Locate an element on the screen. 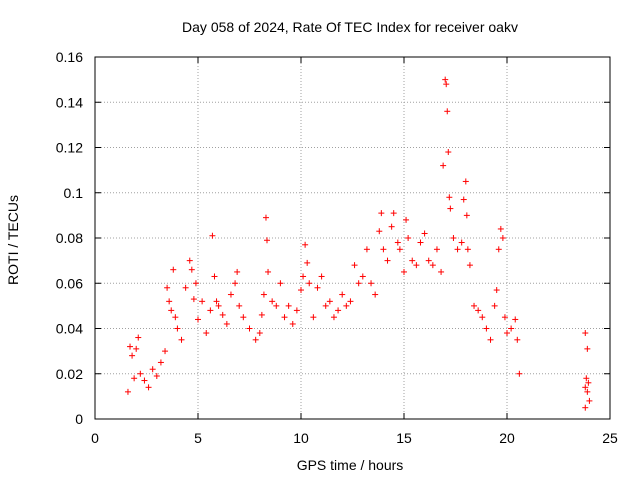  y-tick-label: 0.08 is located at coordinates (69, 238).